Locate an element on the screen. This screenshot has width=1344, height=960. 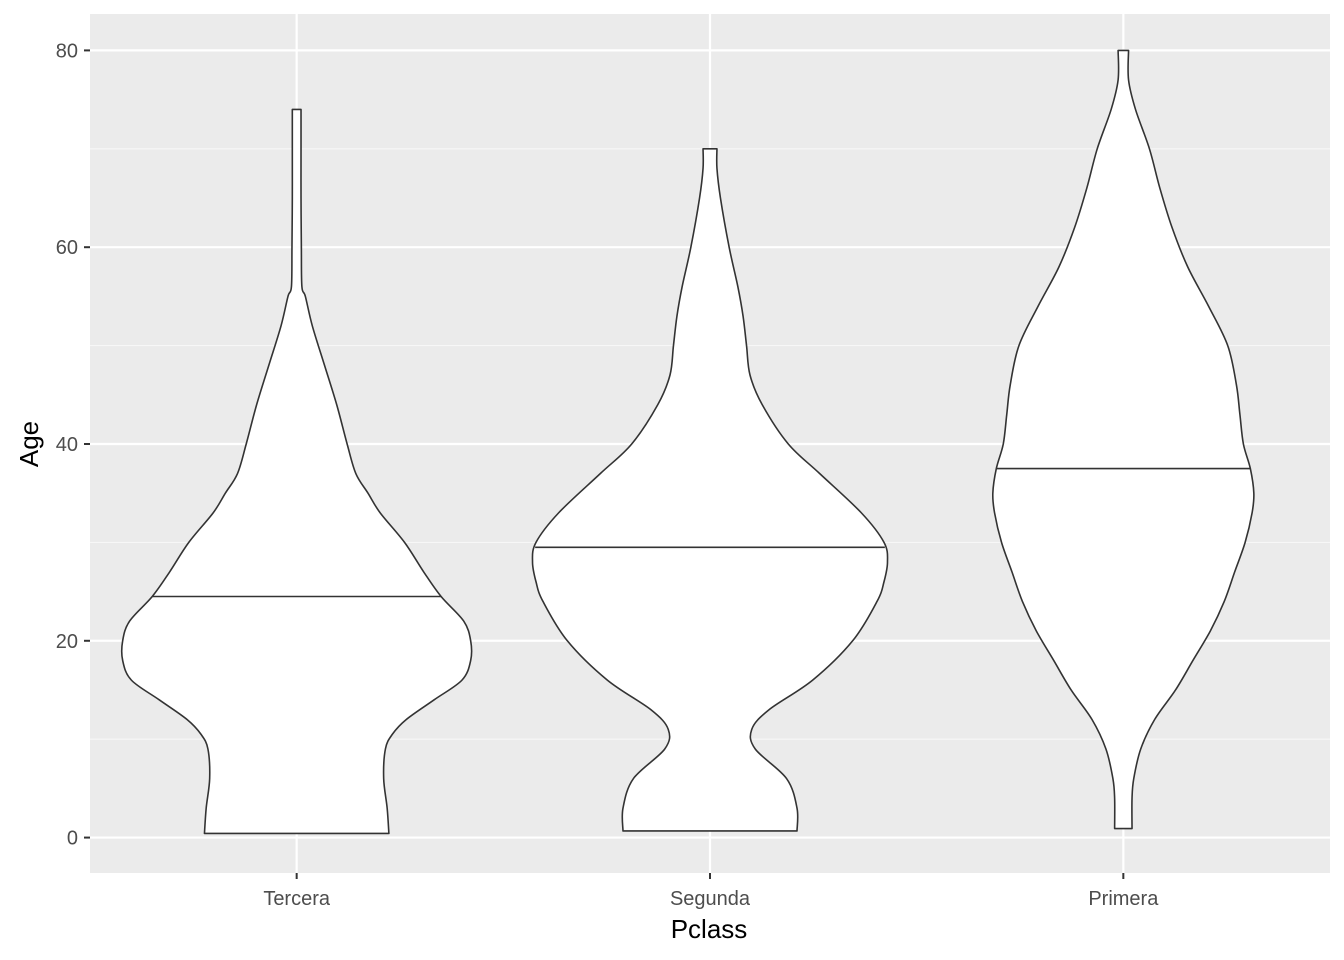
y-tick-label: 80 is located at coordinates (67, 51).